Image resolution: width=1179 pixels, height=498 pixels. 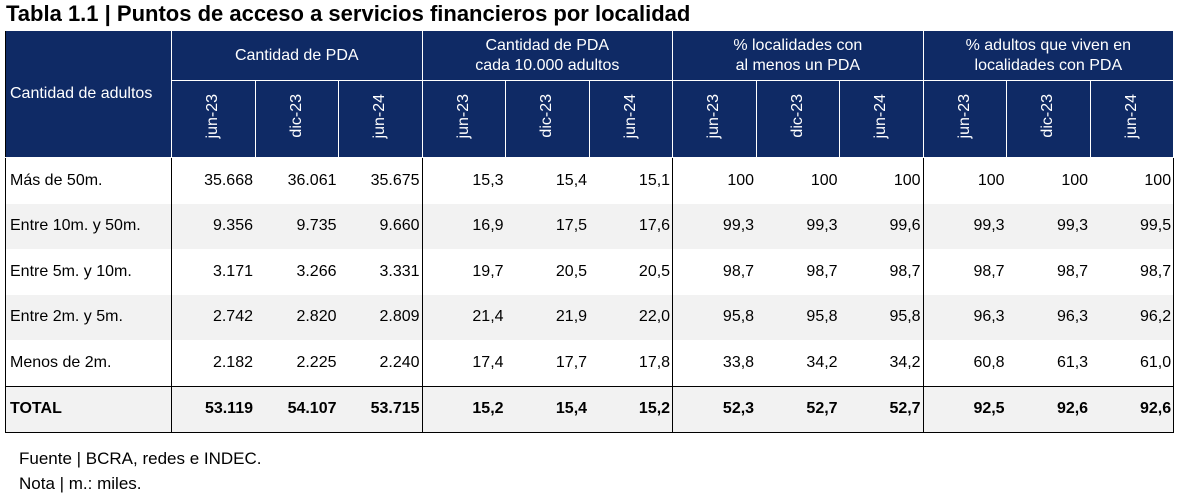 What do you see at coordinates (88, 409) in the screenshot?
I see `row-label: TOTAL` at bounding box center [88, 409].